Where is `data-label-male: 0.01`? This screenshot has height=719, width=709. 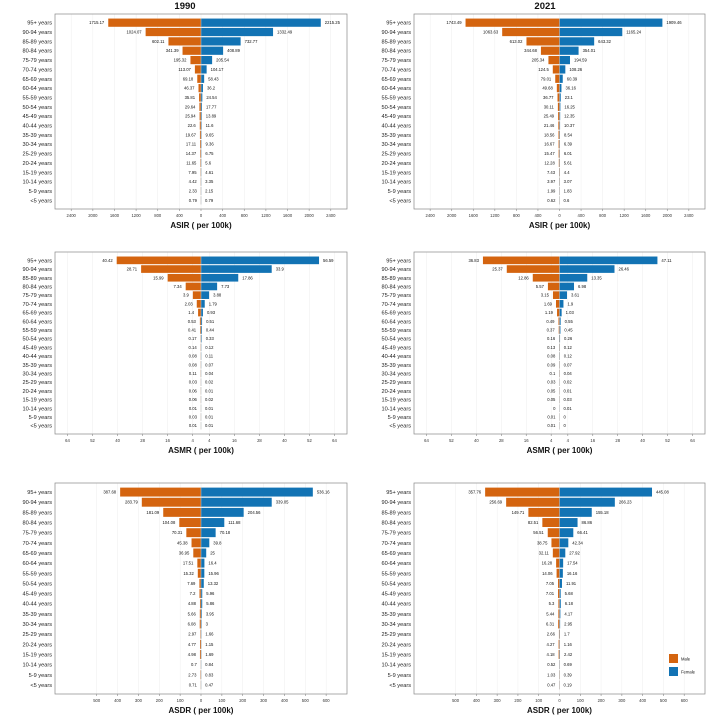 data-label-male: 0.01 is located at coordinates (551, 416).